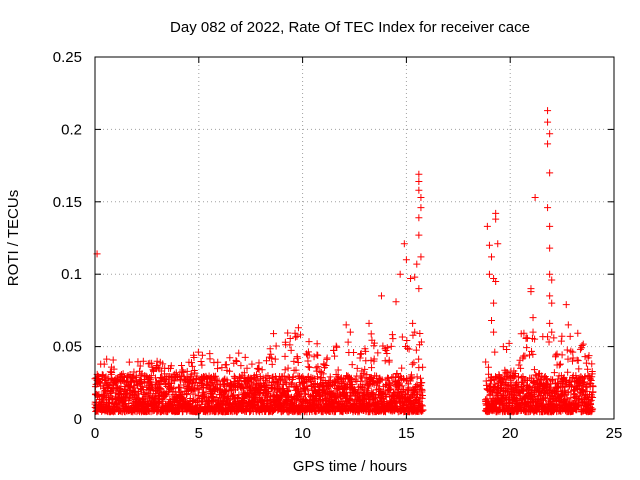  Describe the element at coordinates (350, 466) in the screenshot. I see `x-axis-label: GPS time / hours` at that location.